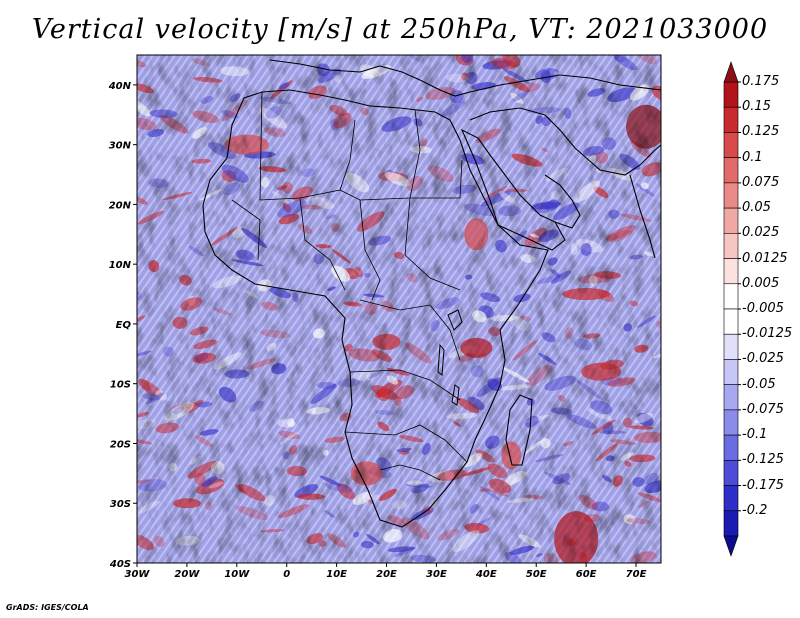 The height and width of the screenshot is (618, 800). What do you see at coordinates (759, 384) in the screenshot?
I see `colorbar-level-label: -0.05` at bounding box center [759, 384].